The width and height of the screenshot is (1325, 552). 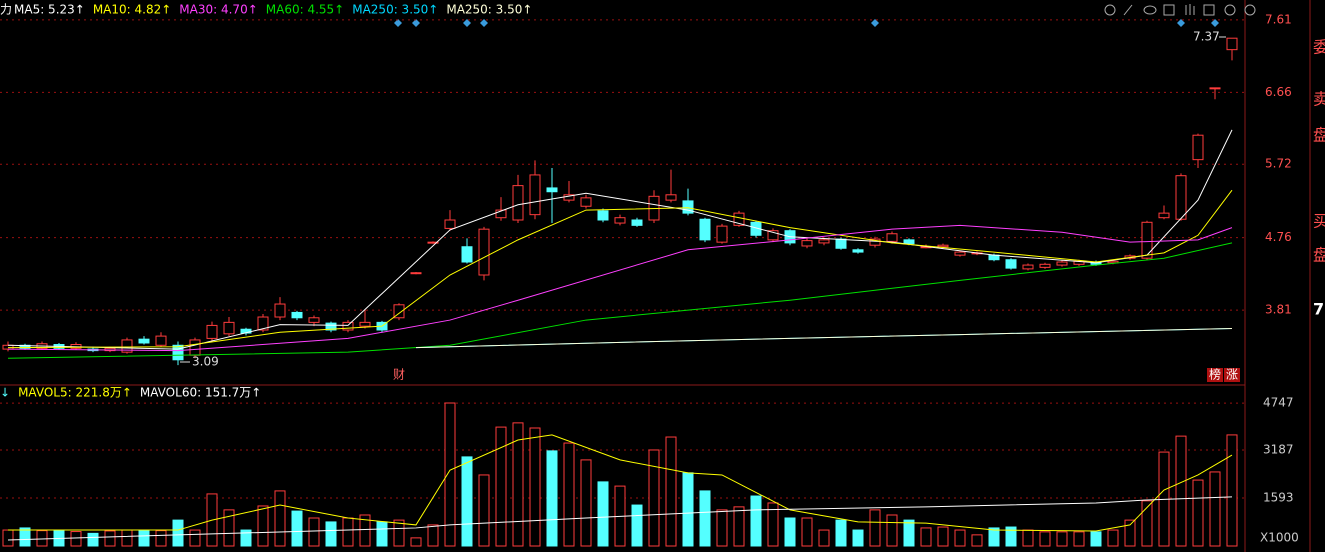 What do you see at coordinates (1110, 10) in the screenshot?
I see `settings-icon` at bounding box center [1110, 10].